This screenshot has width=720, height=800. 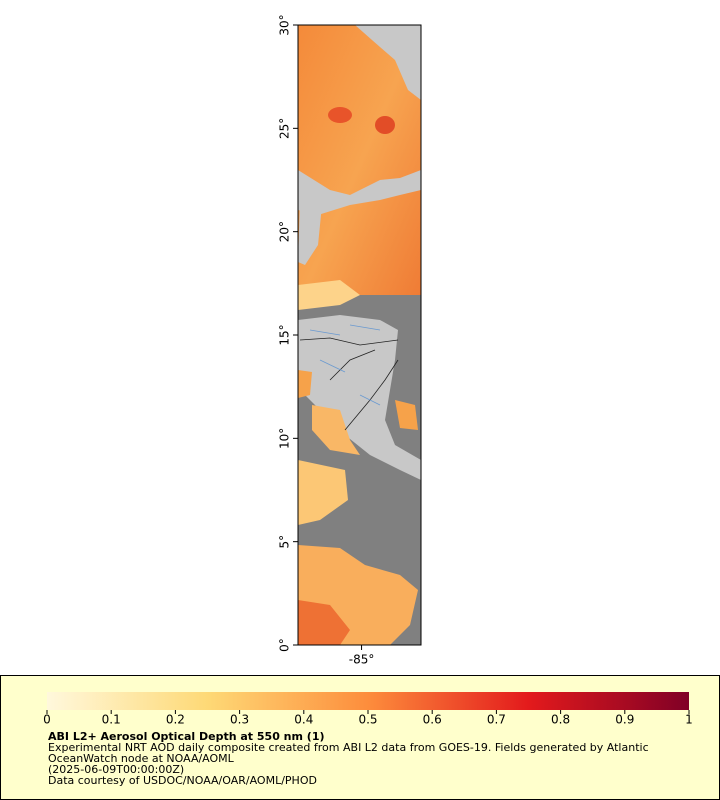 I want to click on lat-tick-label: 0°, so click(x=285, y=645).